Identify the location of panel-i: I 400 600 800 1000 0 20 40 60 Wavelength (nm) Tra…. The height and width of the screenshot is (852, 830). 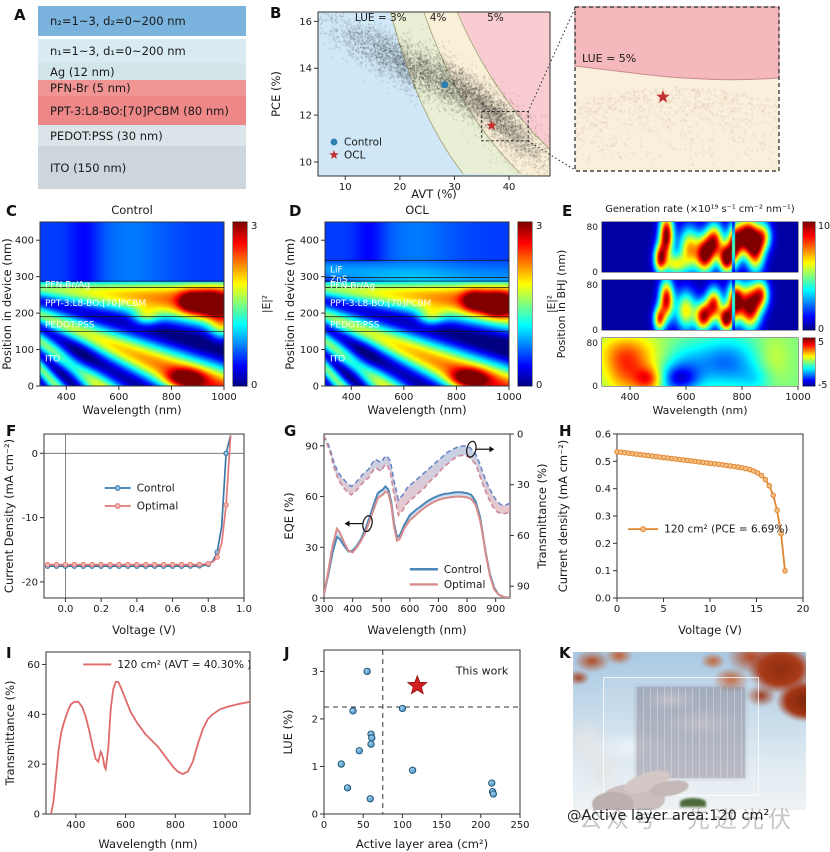
(140, 747).